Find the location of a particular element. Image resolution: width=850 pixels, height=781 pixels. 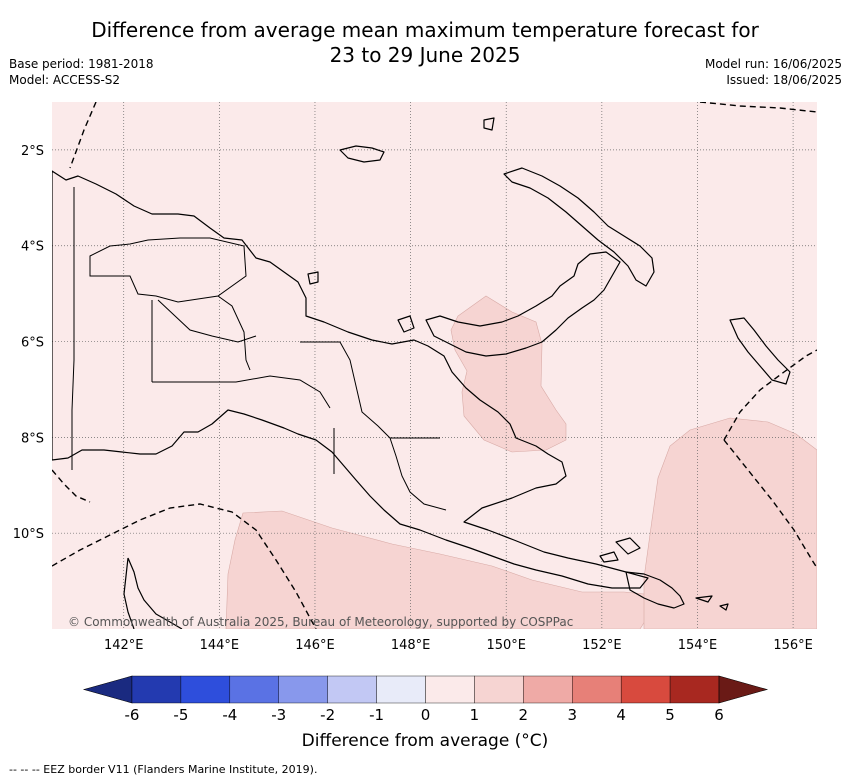

colorbar-tick-label: -2 is located at coordinates (327, 715).